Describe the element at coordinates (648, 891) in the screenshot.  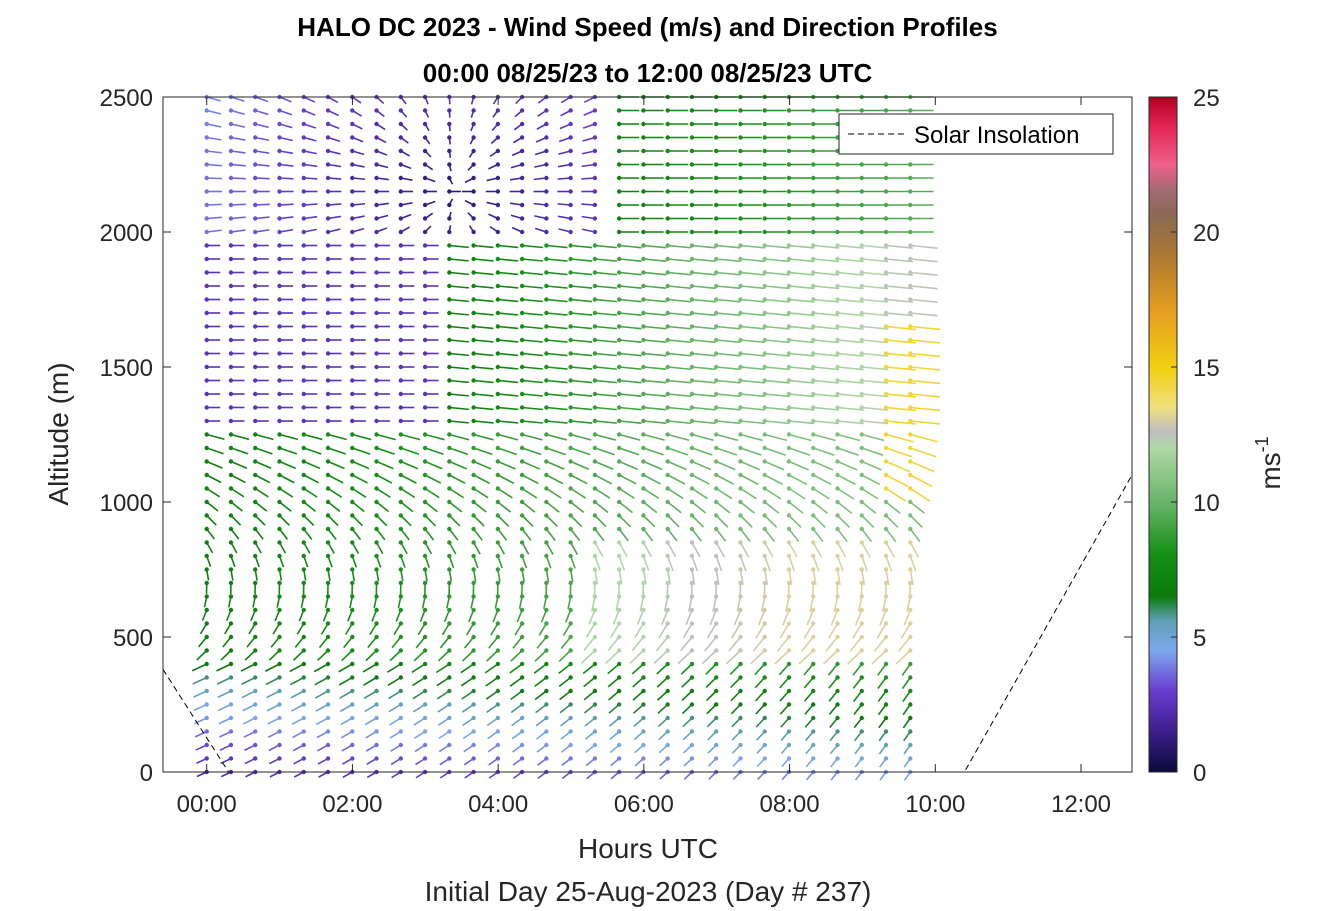
I see `x-axis-sublabel: Initial Day 25-Aug-2023 (Day # 237)` at that location.